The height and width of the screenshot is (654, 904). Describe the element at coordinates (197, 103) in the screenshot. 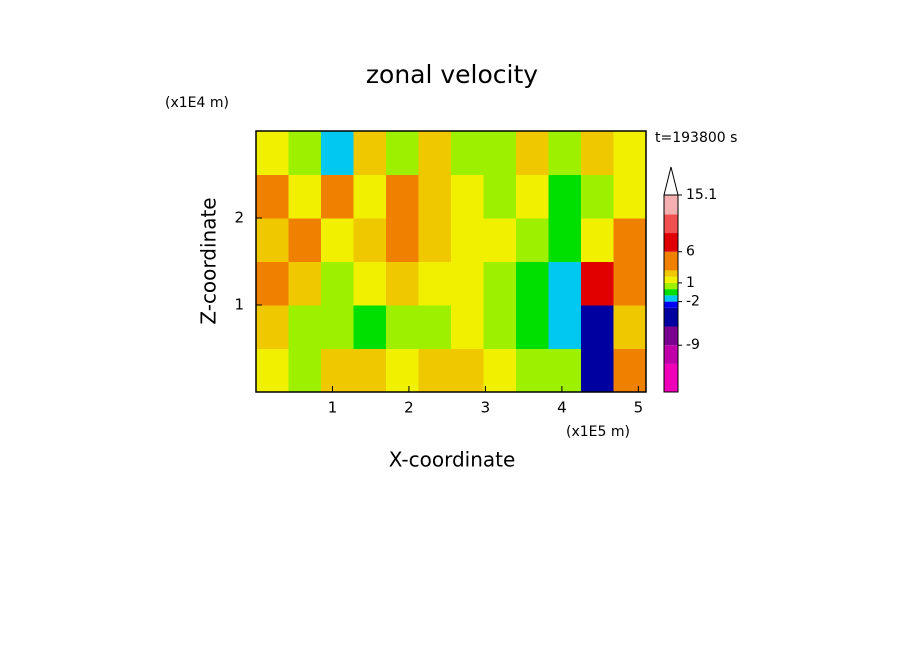

I see `y-unit: (x1E4 m)` at that location.